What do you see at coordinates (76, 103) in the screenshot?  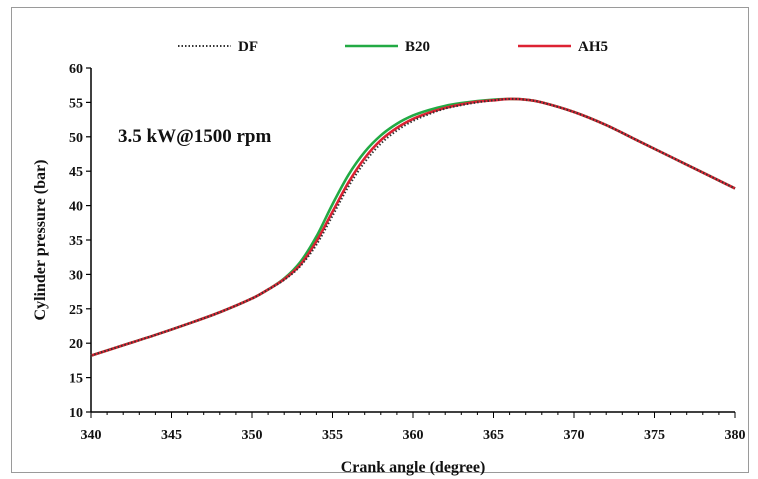 I see `y-tick-label: 55` at bounding box center [76, 103].